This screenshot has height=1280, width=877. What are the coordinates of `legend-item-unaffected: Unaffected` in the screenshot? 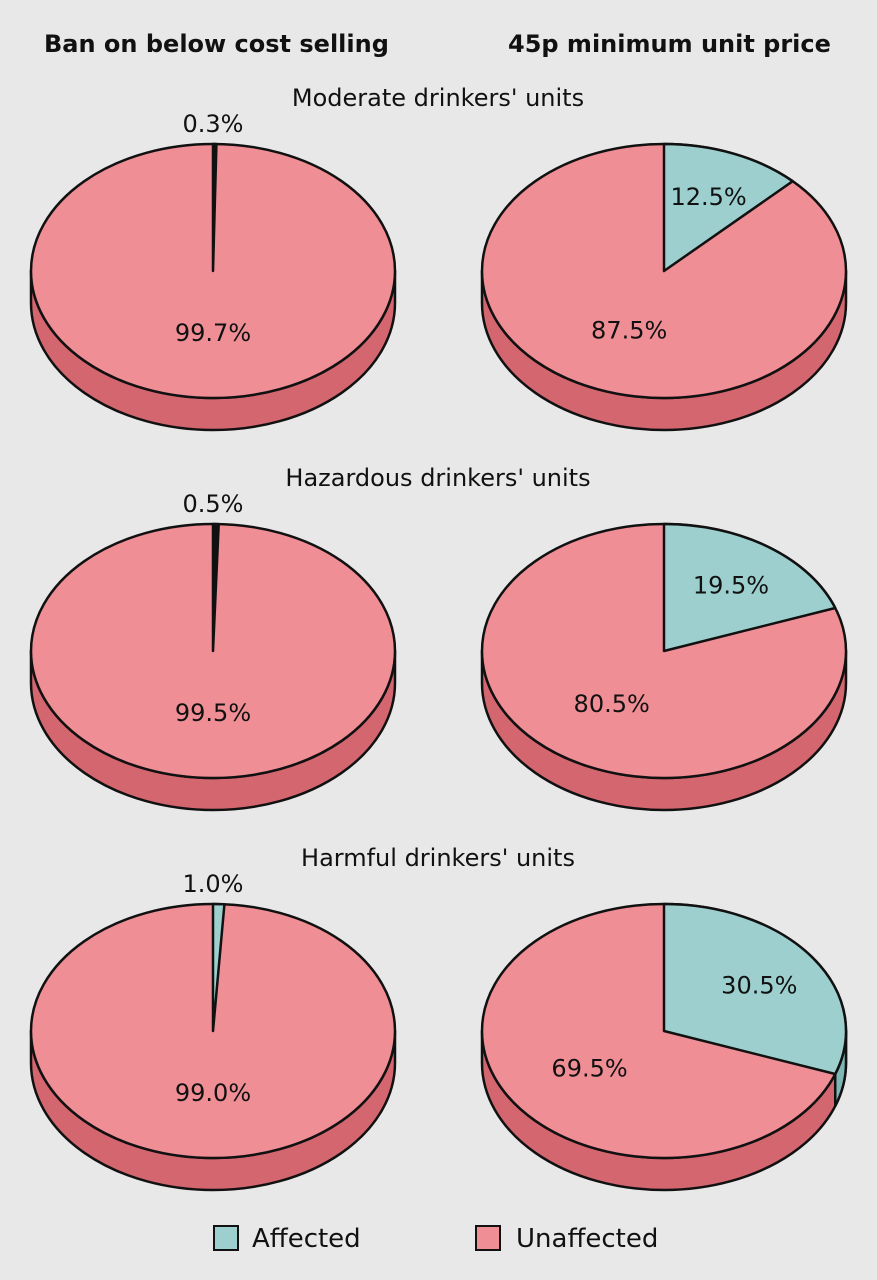 It's located at (566, 1239).